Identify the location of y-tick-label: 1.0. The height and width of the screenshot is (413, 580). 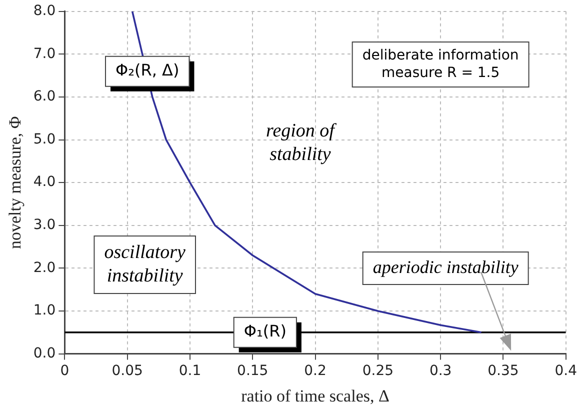
(44, 310).